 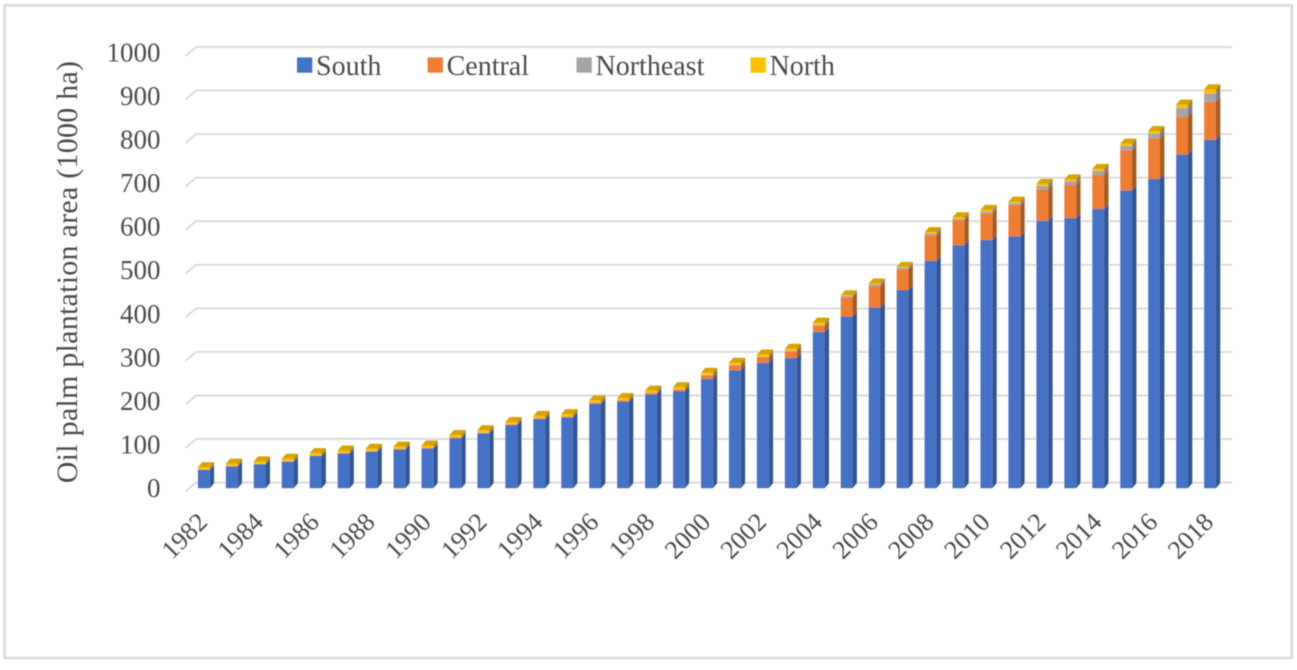 What do you see at coordinates (67, 272) in the screenshot?
I see `svg-text:Oil palm plantation area (1000: Oil palm plantation area (1000 ha)` at bounding box center [67, 272].